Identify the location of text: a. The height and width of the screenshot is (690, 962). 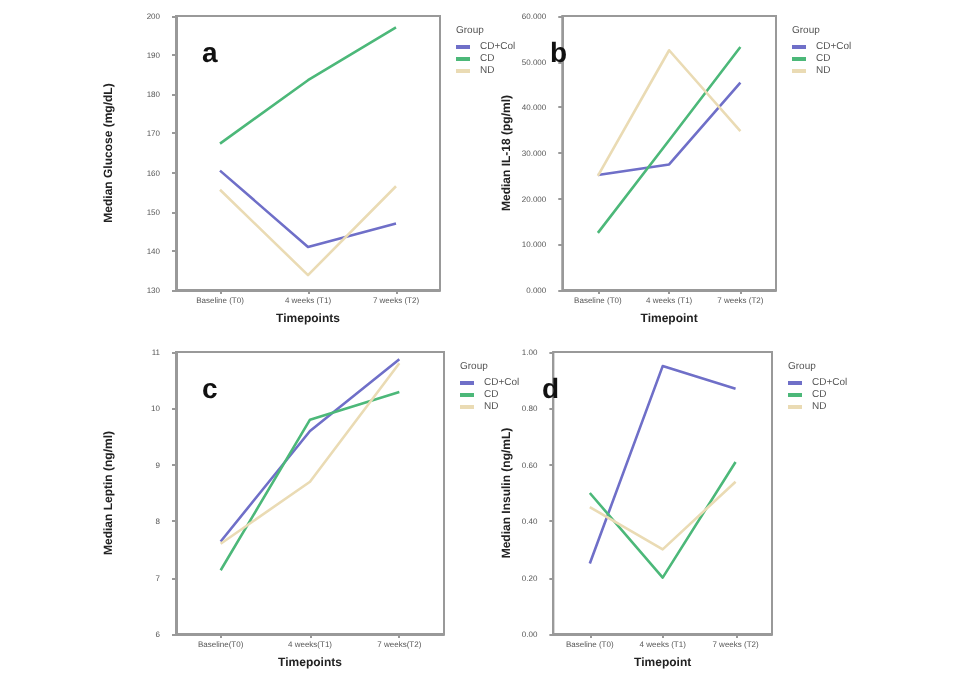
(210, 52).